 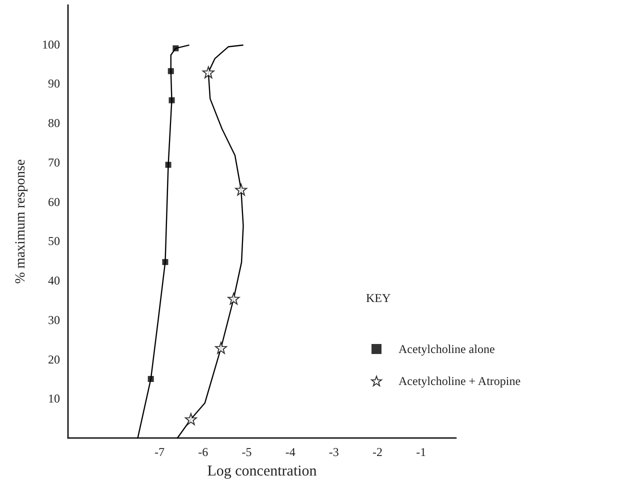 I want to click on x-tick-label: -5, so click(x=247, y=452).